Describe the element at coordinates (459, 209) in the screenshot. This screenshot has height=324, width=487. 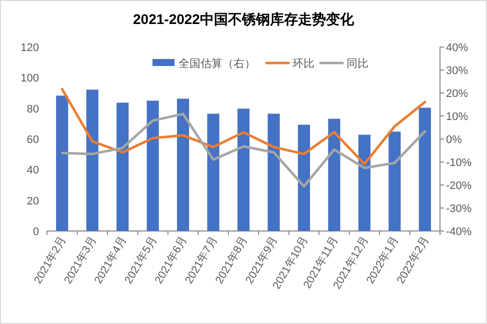
I see `y2-tick-label: -30%` at that location.